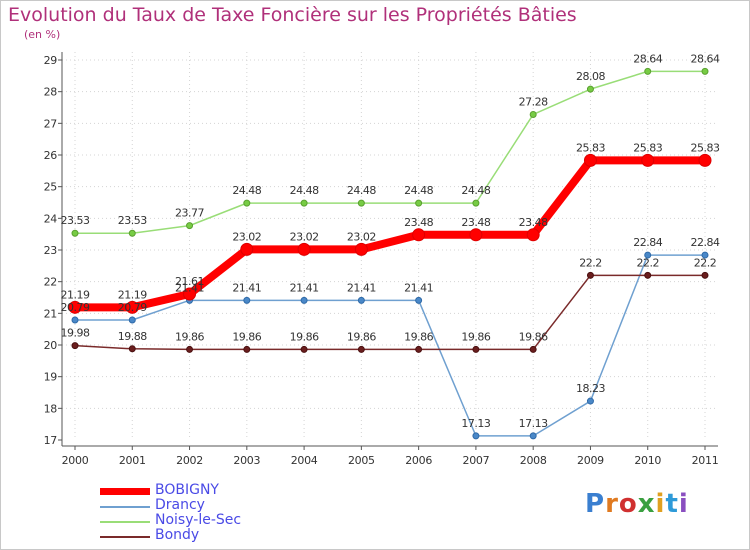 This screenshot has width=750, height=550. What do you see at coordinates (533, 222) in the screenshot?
I see `data-label-bobigny: 23.48` at bounding box center [533, 222].